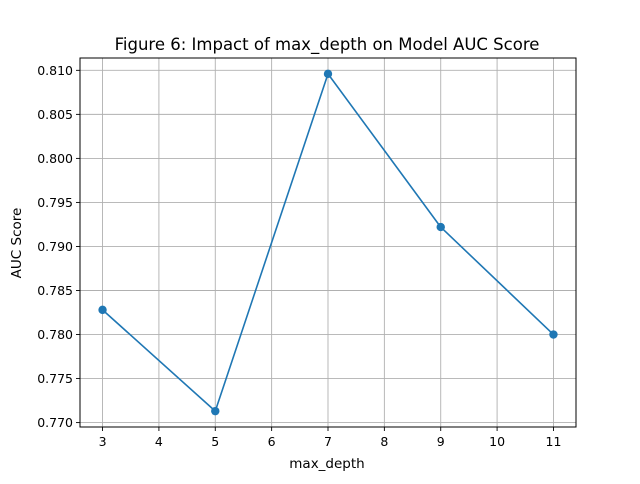 The image size is (640, 484). What do you see at coordinates (17, 243) in the screenshot?
I see `y-axis-label: AUC Score` at bounding box center [17, 243].